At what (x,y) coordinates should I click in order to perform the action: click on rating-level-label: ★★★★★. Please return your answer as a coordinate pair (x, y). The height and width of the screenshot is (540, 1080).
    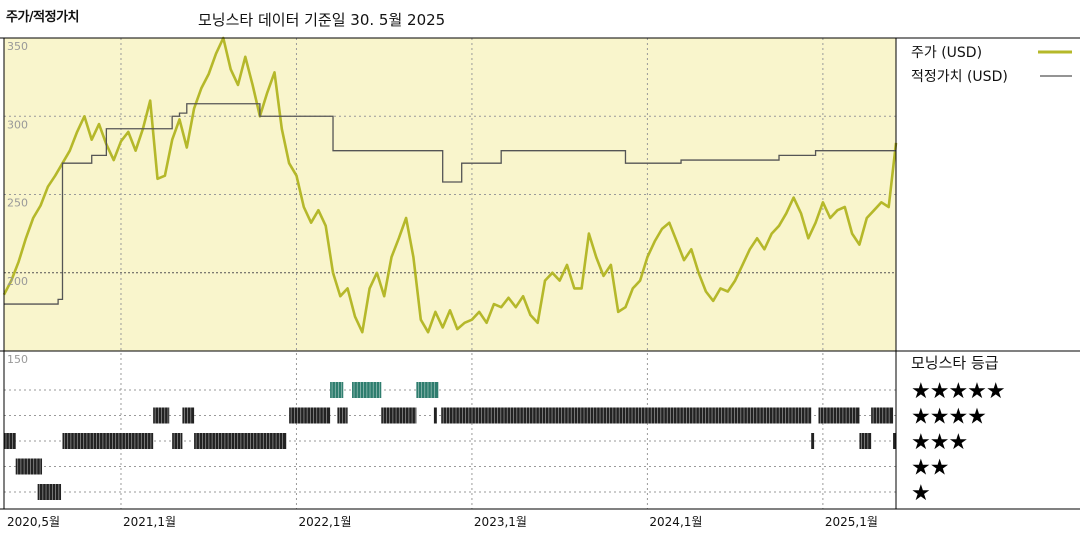
    Looking at the image, I should click on (958, 391).